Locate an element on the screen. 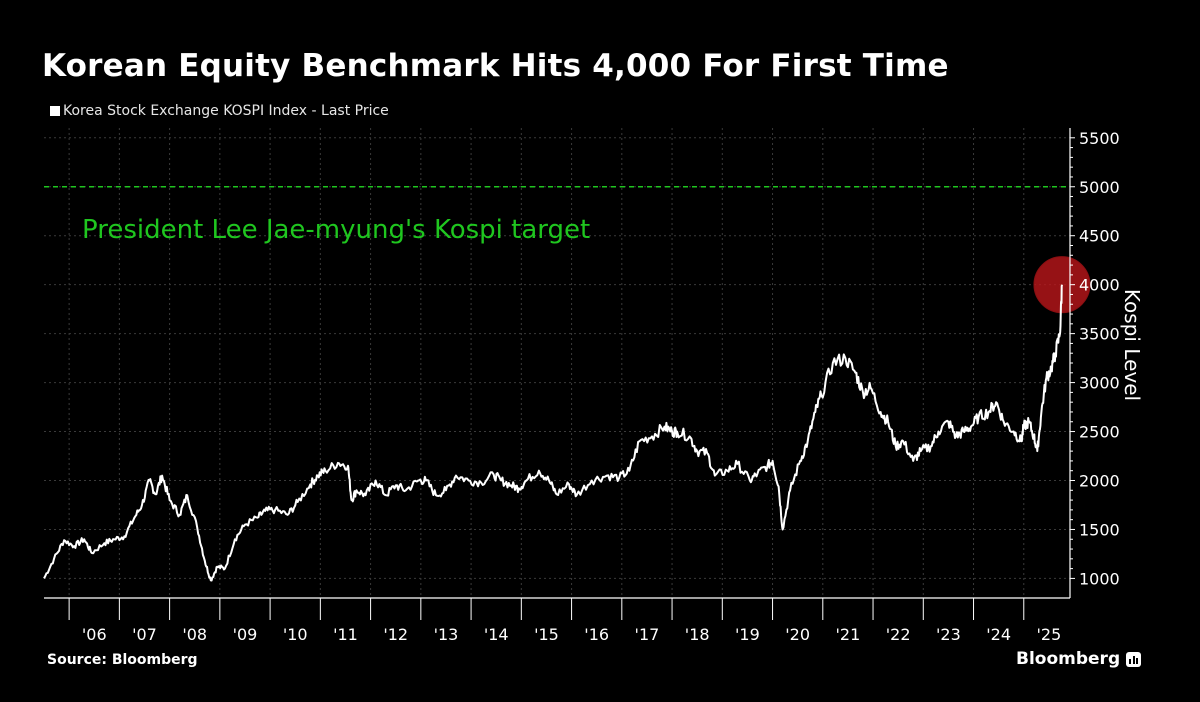 The height and width of the screenshot is (702, 1200). y-tick-label: 4500 is located at coordinates (1099, 236).